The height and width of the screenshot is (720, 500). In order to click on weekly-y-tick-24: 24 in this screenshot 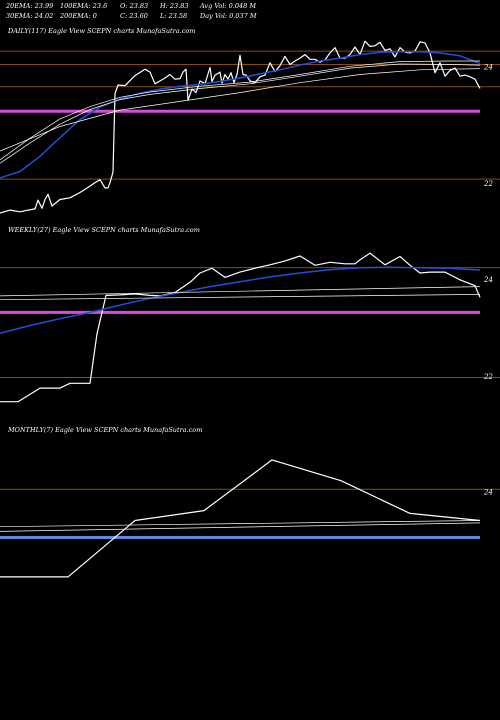, I will do `click(488, 280)`.